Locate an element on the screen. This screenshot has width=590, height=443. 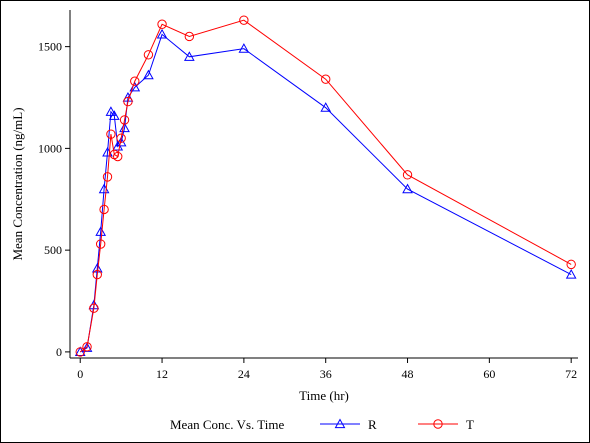
legend-label-R: R is located at coordinates (372, 424).